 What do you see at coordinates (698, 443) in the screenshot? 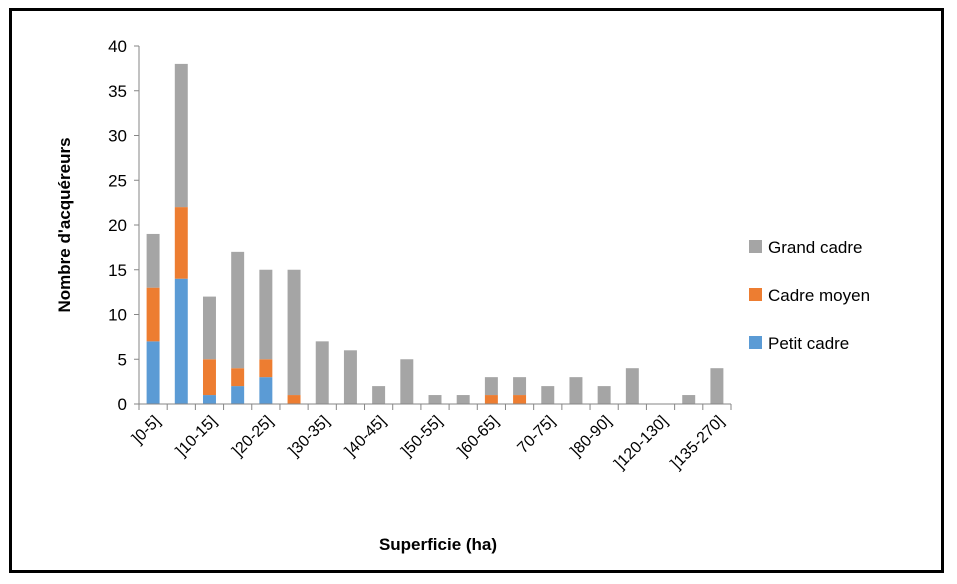
I see `x-tick-label: ]135-270]` at bounding box center [698, 443].